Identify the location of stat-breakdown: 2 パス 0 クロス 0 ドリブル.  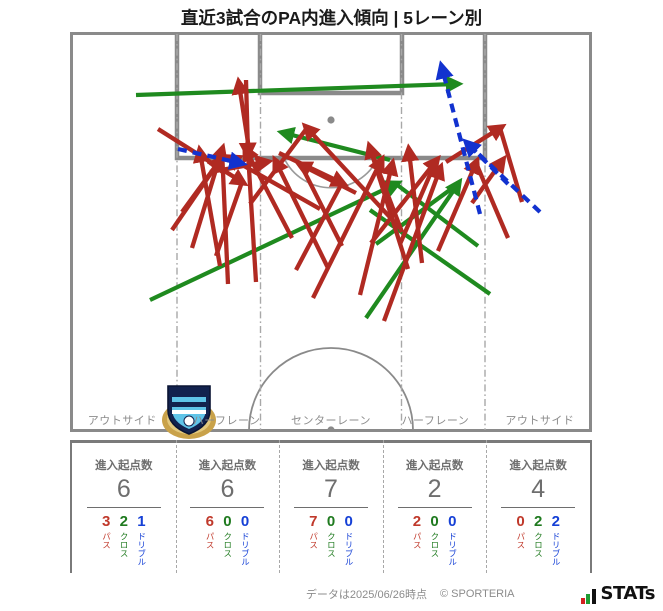
(435, 539).